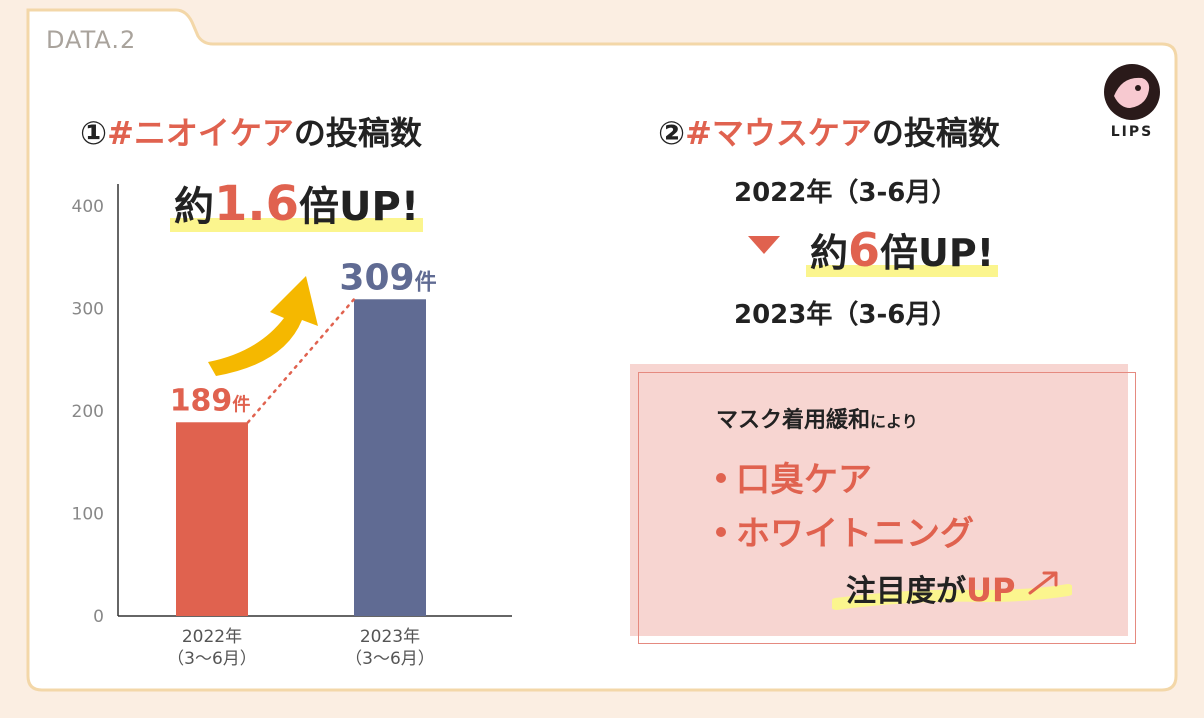 The image size is (1204, 718). Describe the element at coordinates (764, 245) in the screenshot. I see `down-triangle-icon` at that location.